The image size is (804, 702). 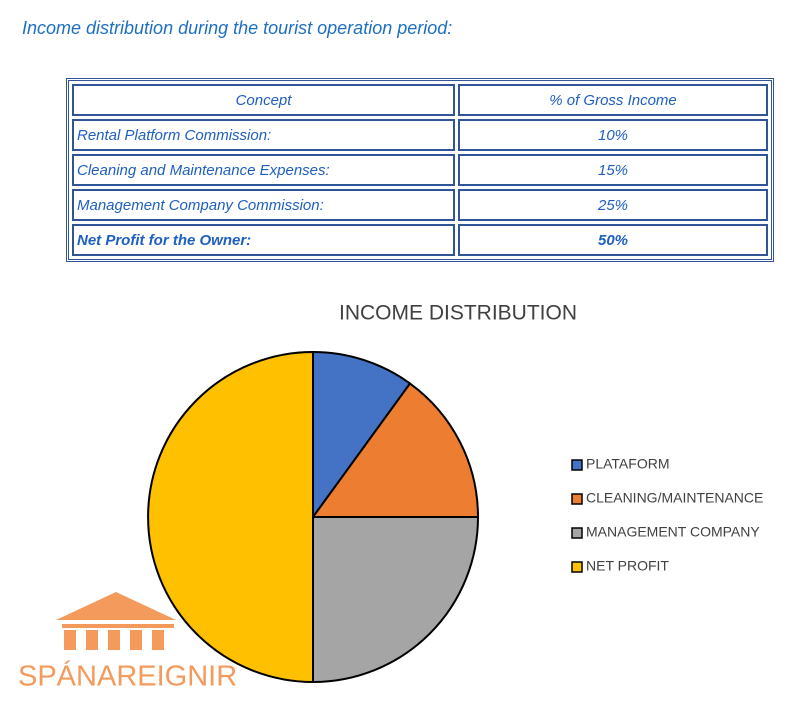 I want to click on table-row: Management Company Commission: 25%, so click(x=420, y=205).